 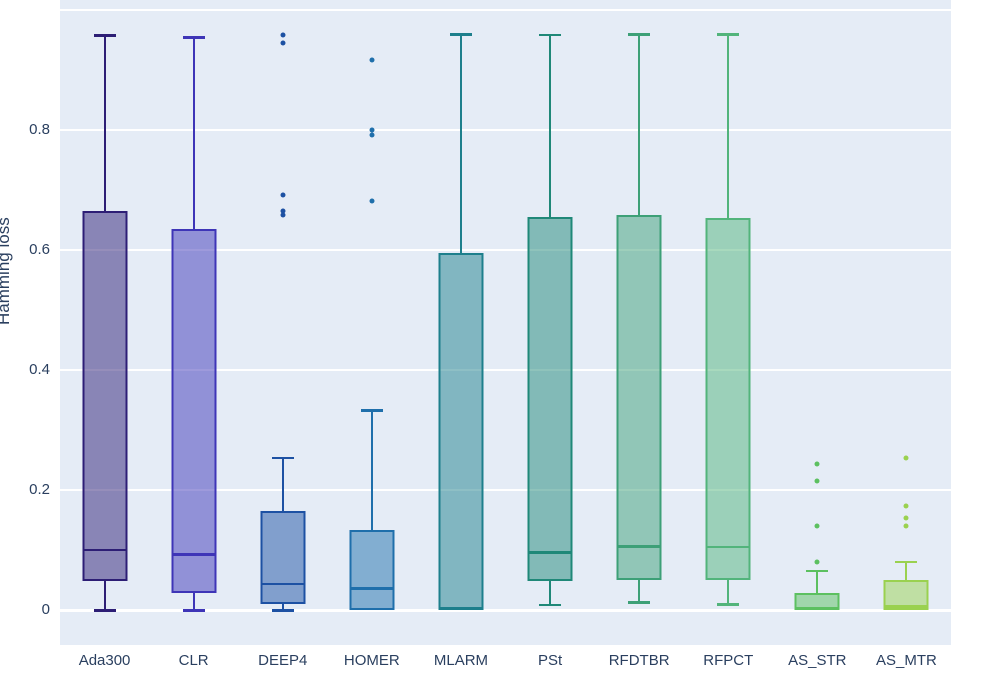 What do you see at coordinates (461, 660) in the screenshot?
I see `x-tick-label-MLARM: MLARM` at bounding box center [461, 660].